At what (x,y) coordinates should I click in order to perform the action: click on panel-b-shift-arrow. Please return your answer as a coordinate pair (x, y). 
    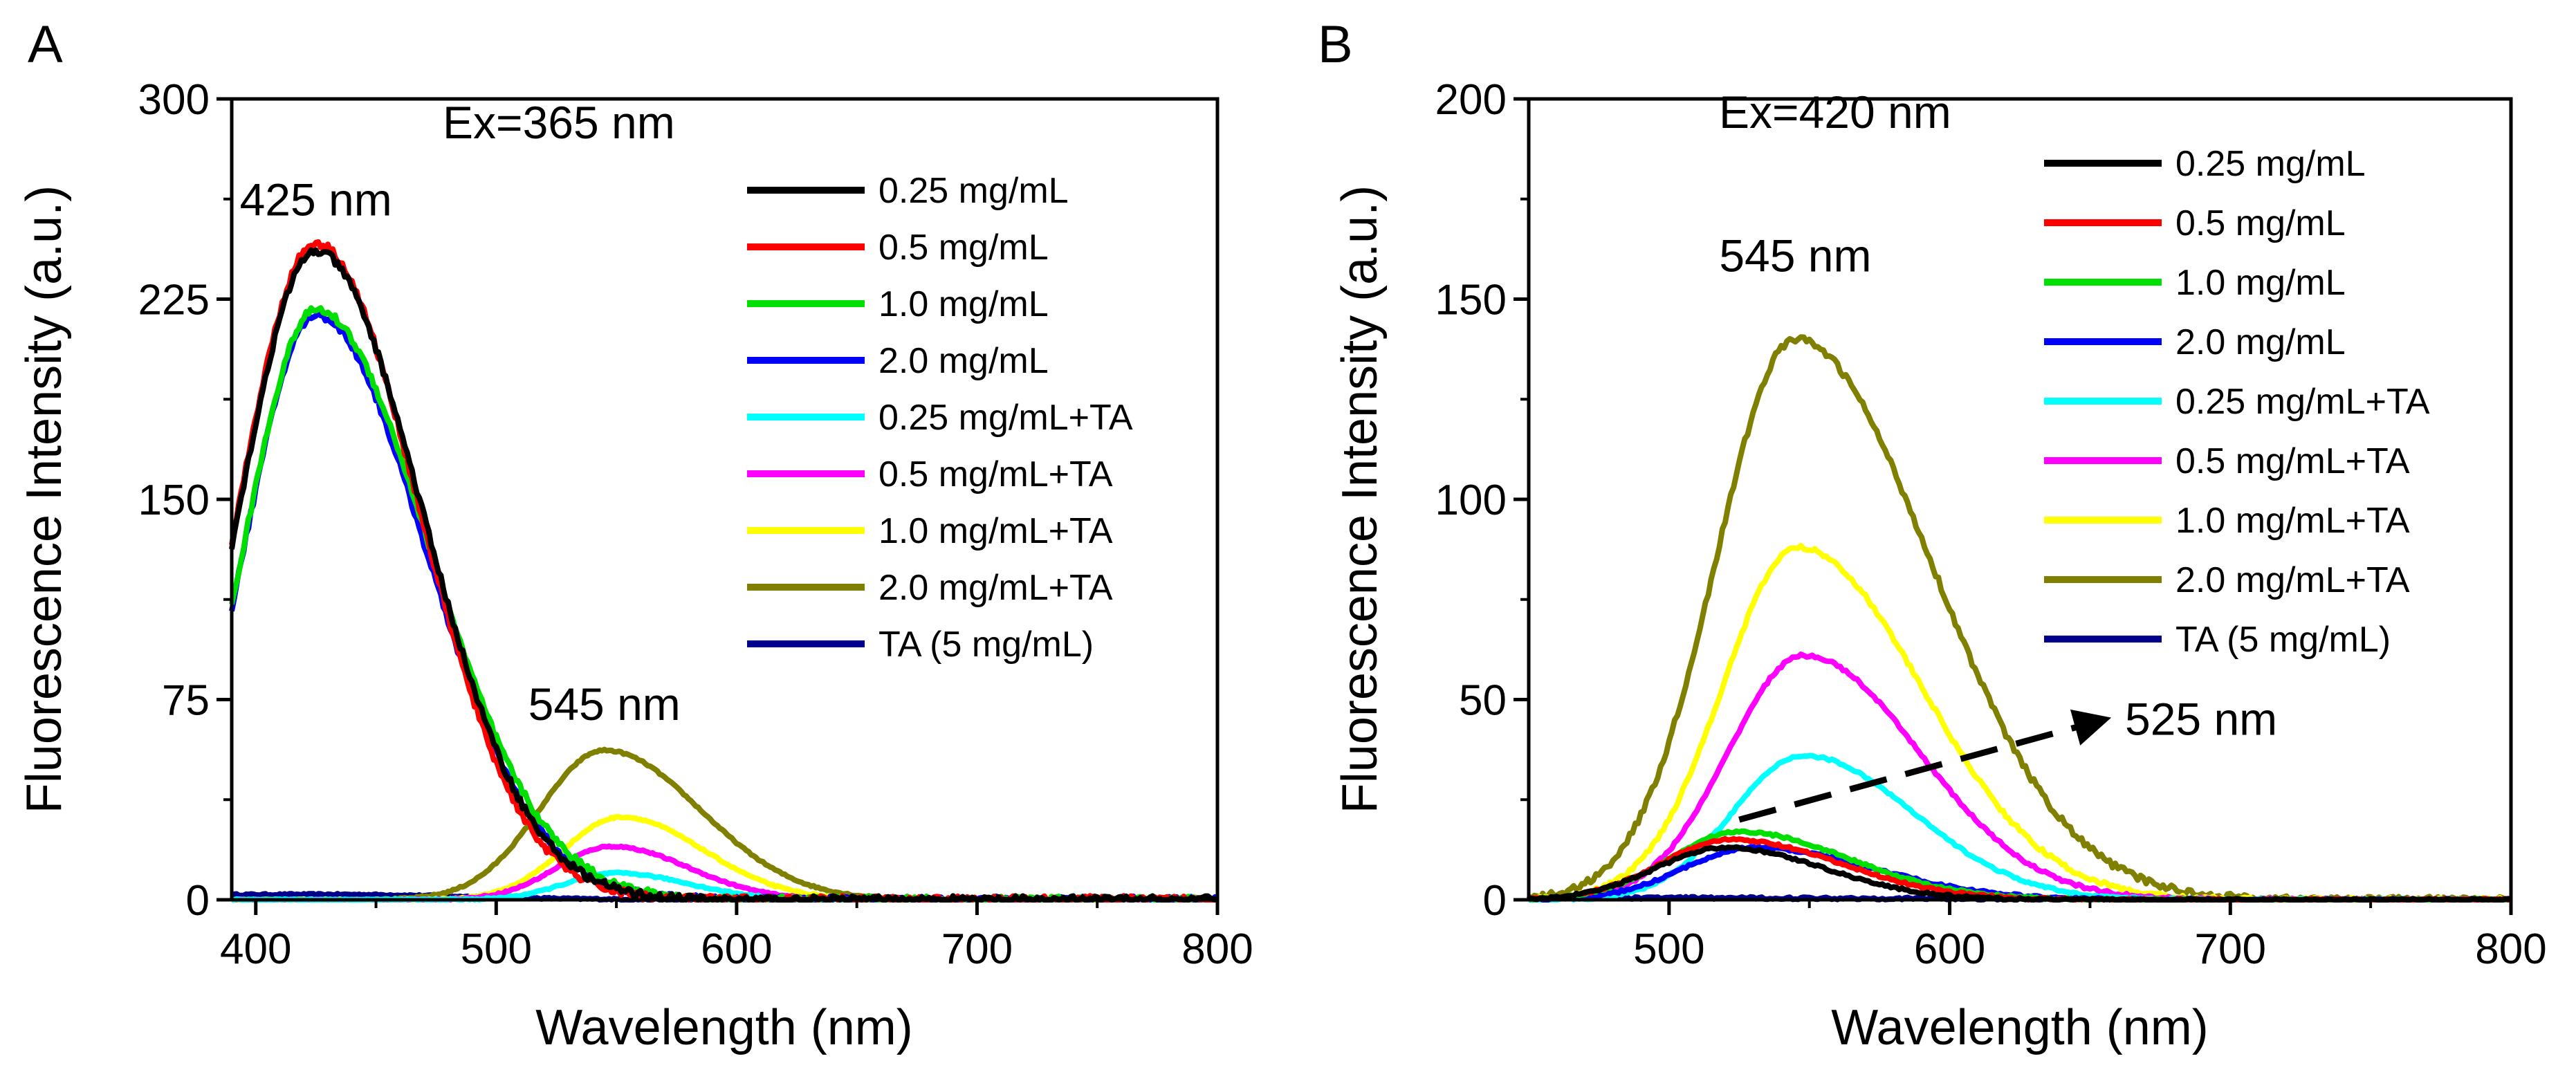
    Looking at the image, I should click on (1925, 766).